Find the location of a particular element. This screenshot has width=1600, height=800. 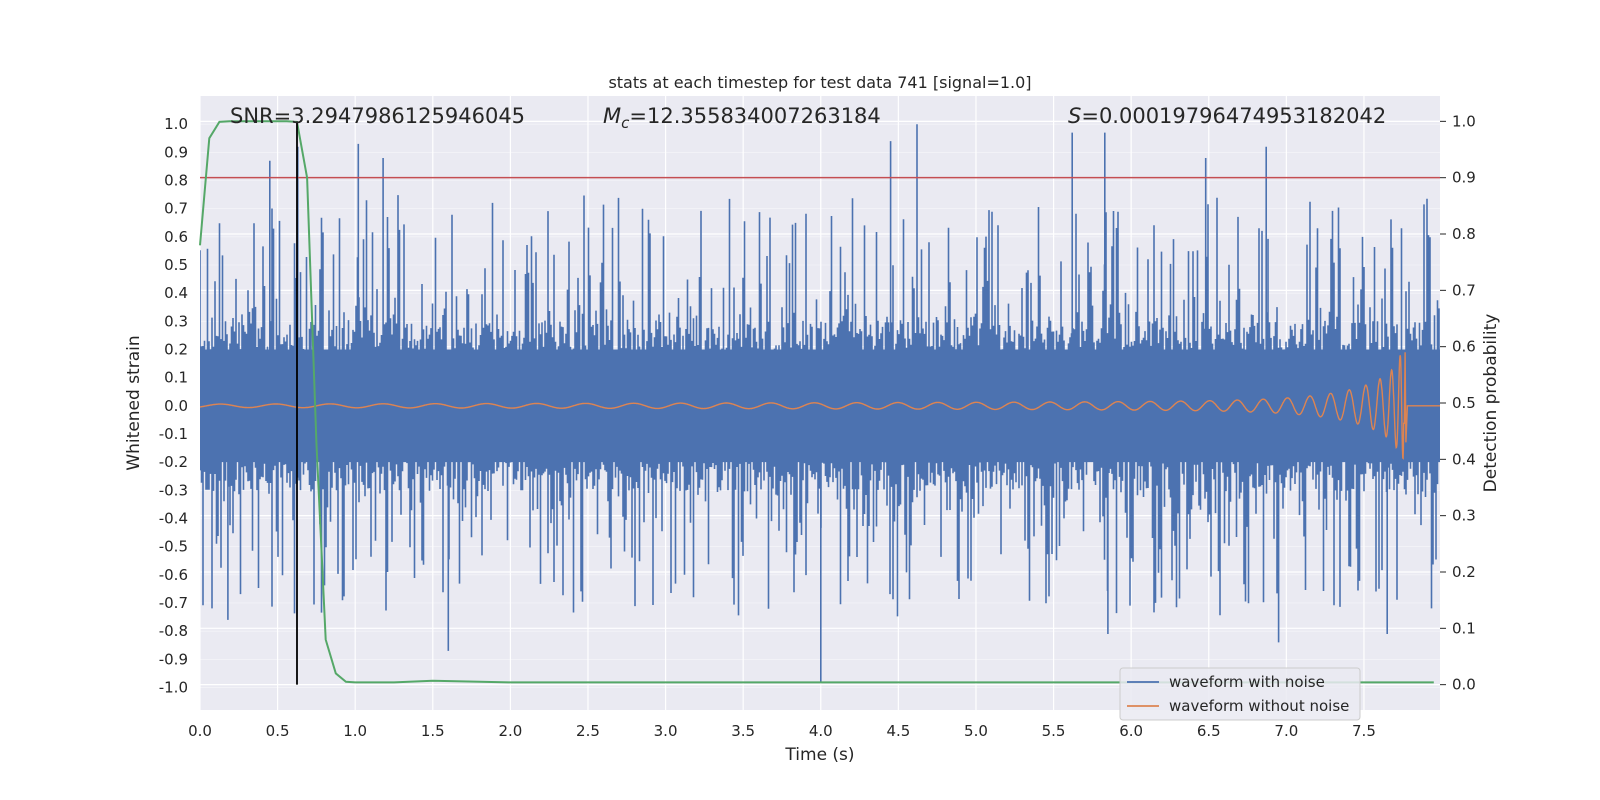

y-axis-label-right: Detection probability is located at coordinates (1491, 403).